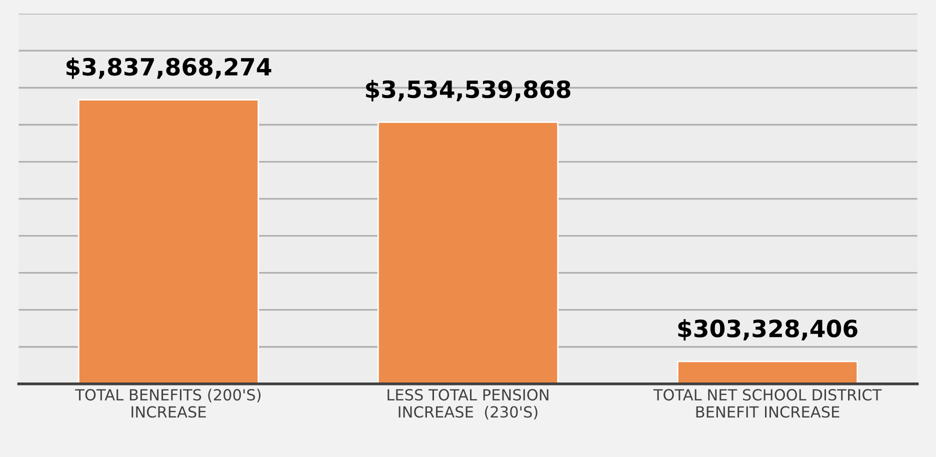 The width and height of the screenshot is (936, 457). Describe the element at coordinates (767, 403) in the screenshot. I see `x-tick-label: TOTAL NET SCHOOL DISTRICT BENEFIT INCREASE` at that location.